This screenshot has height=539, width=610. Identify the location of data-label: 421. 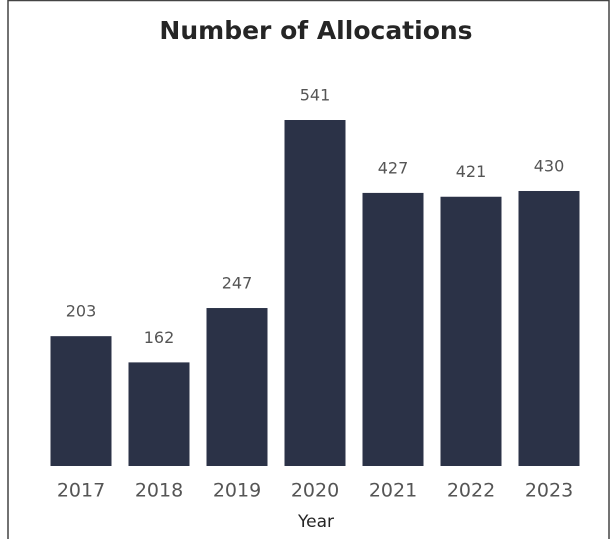
(471, 171).